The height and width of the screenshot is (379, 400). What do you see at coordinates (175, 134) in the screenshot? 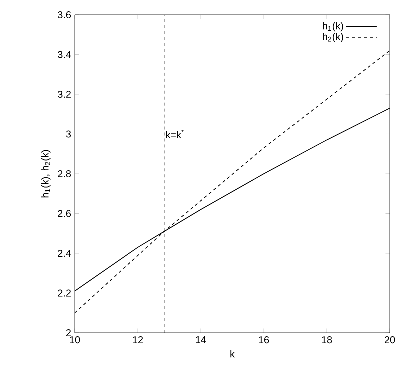
I see `ref-line-label: k=k$^{*}$` at bounding box center [175, 134].